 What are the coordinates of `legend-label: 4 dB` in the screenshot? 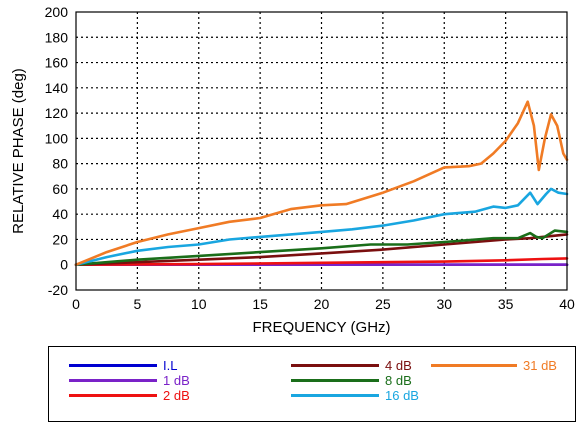 It's located at (398, 365).